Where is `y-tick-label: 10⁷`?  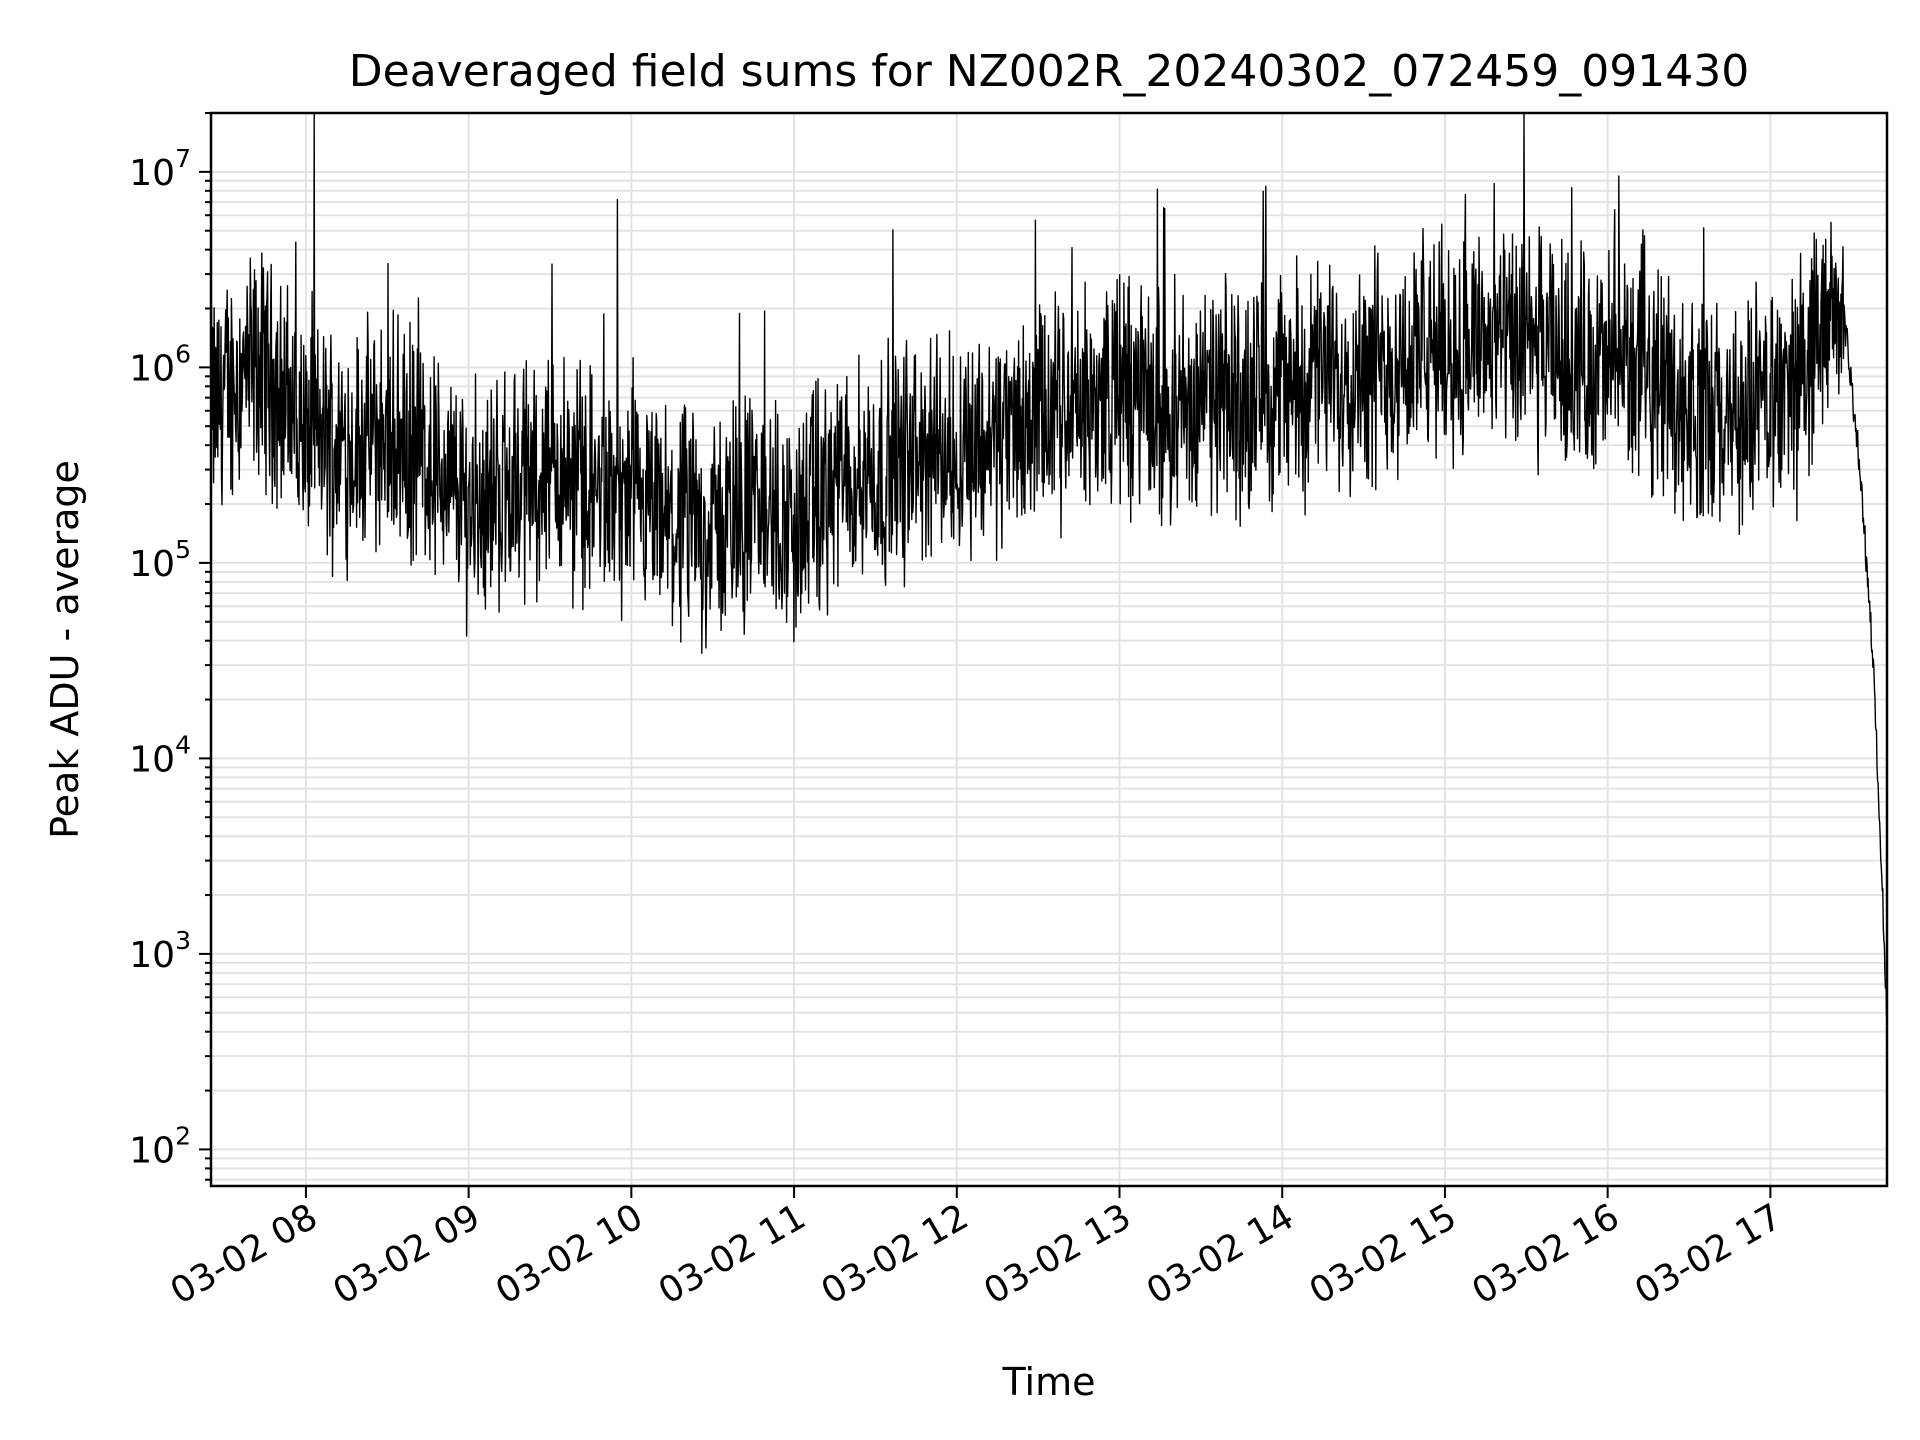
y-tick-label: 10⁷ is located at coordinates (160, 169).